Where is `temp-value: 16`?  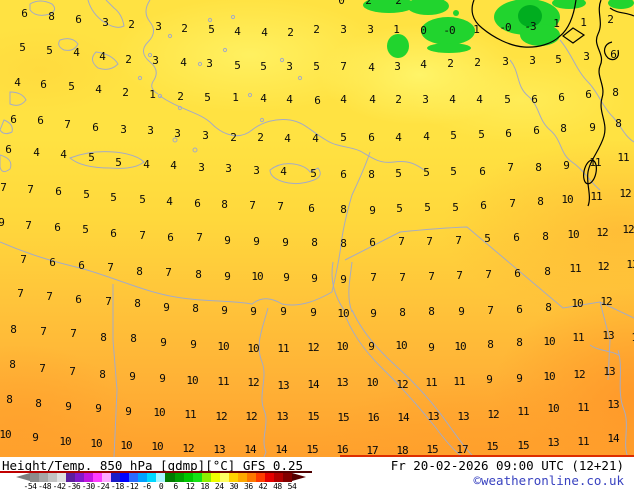 temp-value: 16 is located at coordinates (342, 449).